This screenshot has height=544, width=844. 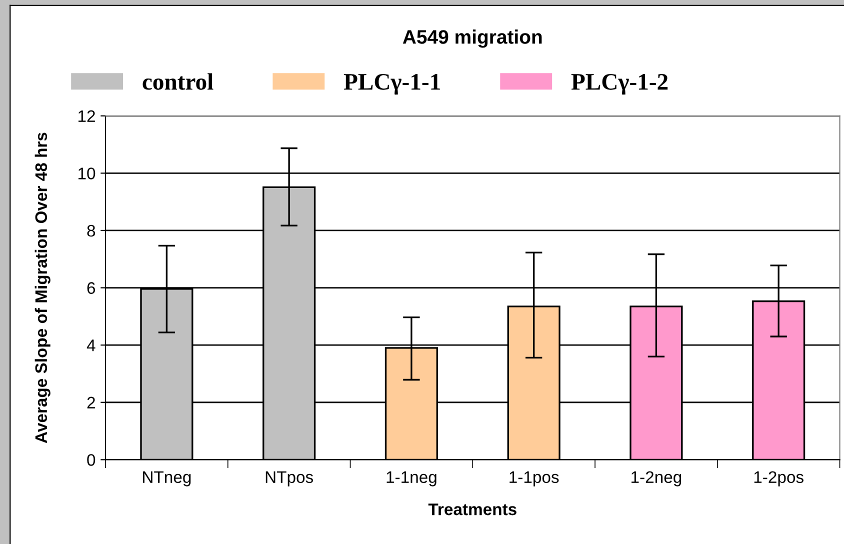 I want to click on x-tick-label: 1-1neg, so click(x=411, y=478).